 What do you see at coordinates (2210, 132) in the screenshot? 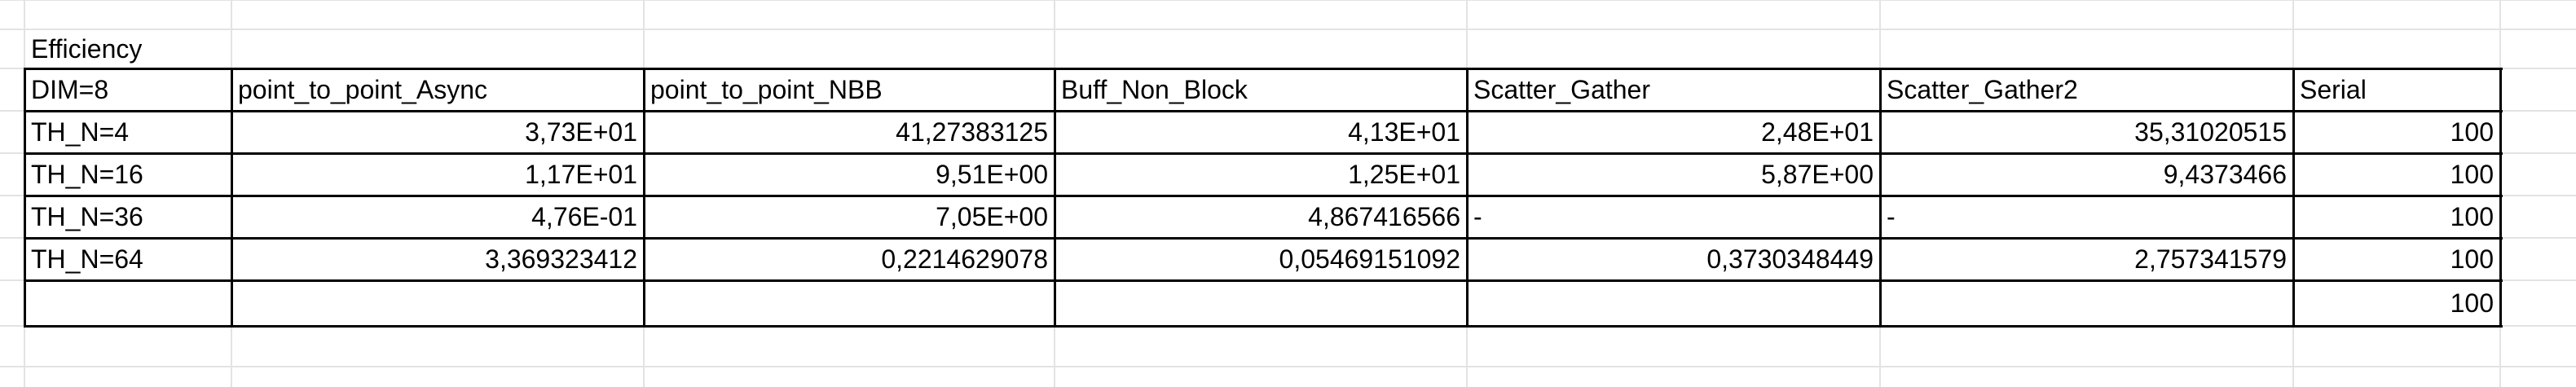
I see `data-cell: 35,31020515` at bounding box center [2210, 132].